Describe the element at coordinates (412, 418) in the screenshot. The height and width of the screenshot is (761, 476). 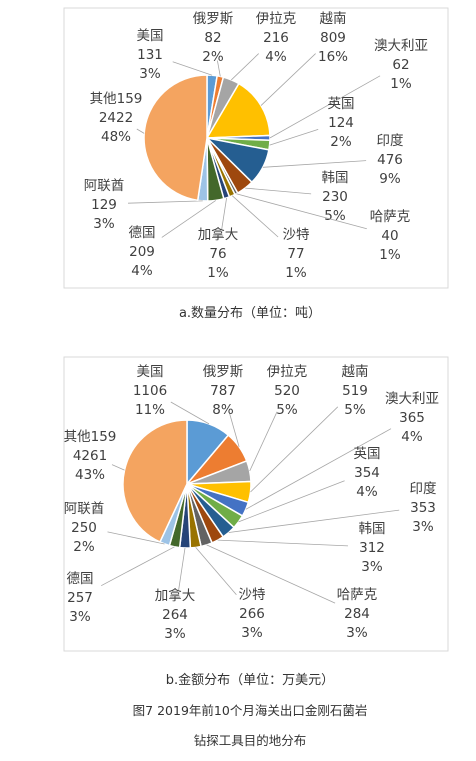
I see `data-label-australia: 澳大利亚 365 4%` at that location.